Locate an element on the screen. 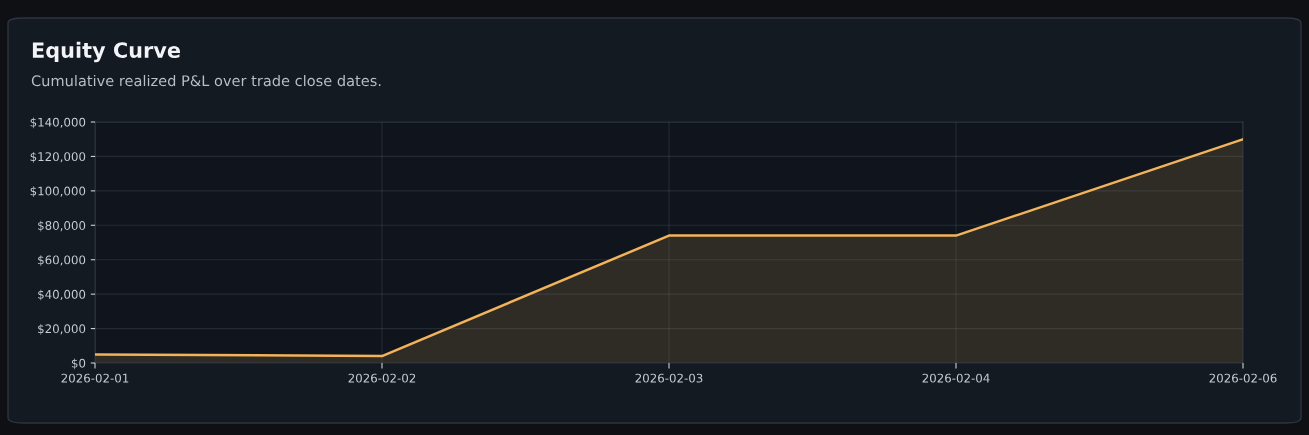  y-tick-label: $60,000 is located at coordinates (62, 260).